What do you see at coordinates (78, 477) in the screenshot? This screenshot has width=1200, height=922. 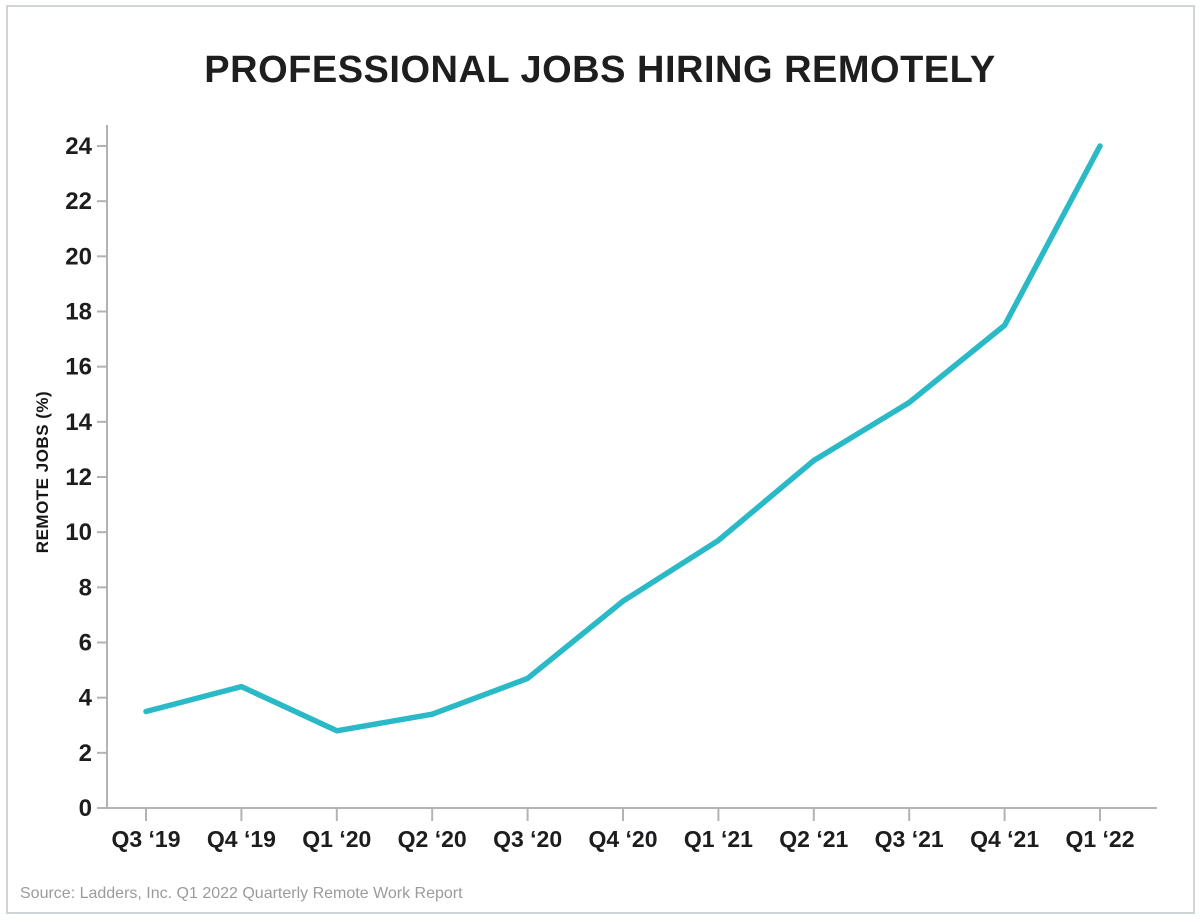 I see `y-tick-label: 12` at bounding box center [78, 477].